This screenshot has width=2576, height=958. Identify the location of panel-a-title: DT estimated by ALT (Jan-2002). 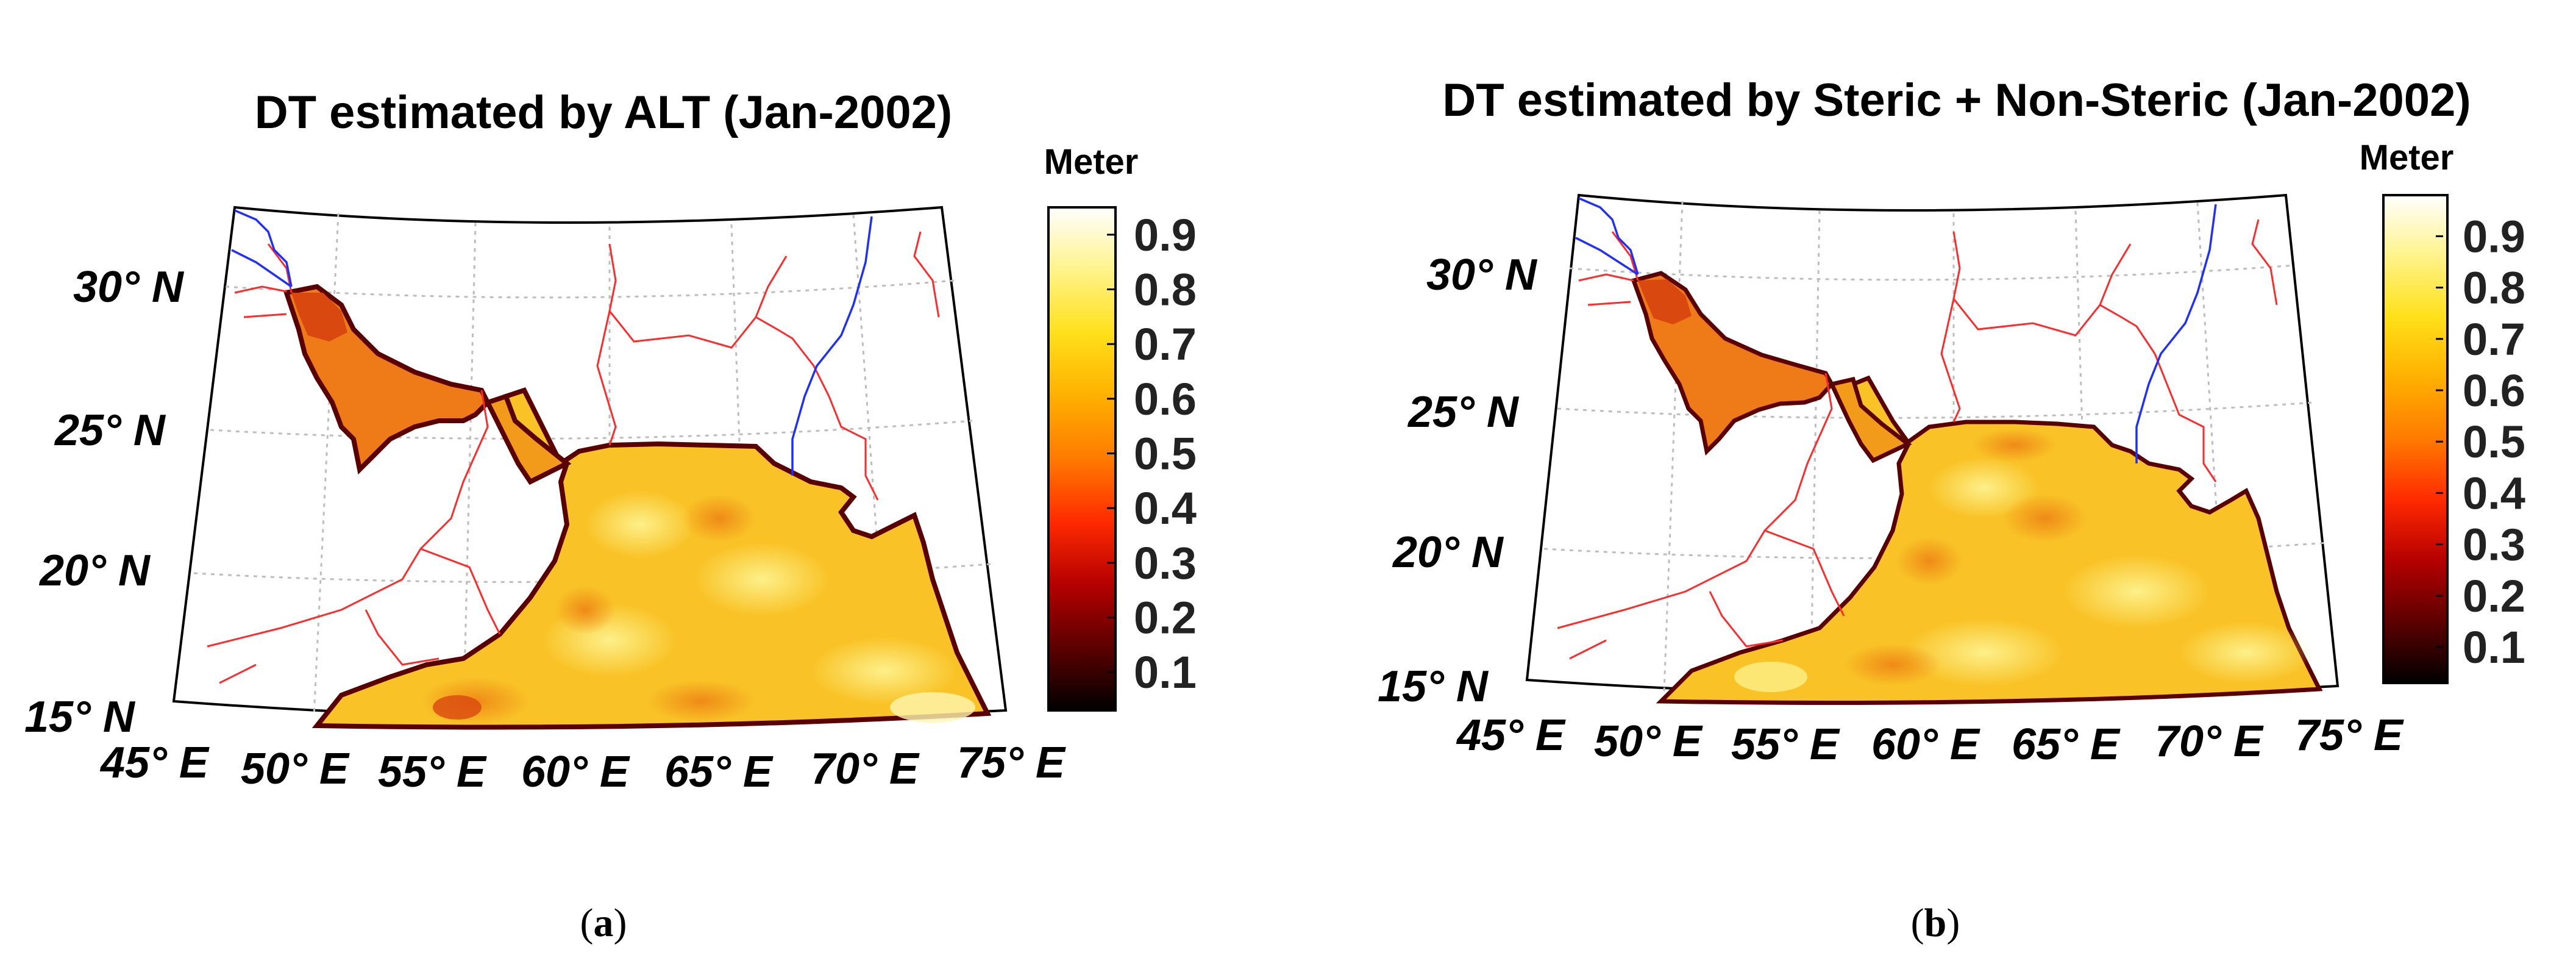
(604, 112).